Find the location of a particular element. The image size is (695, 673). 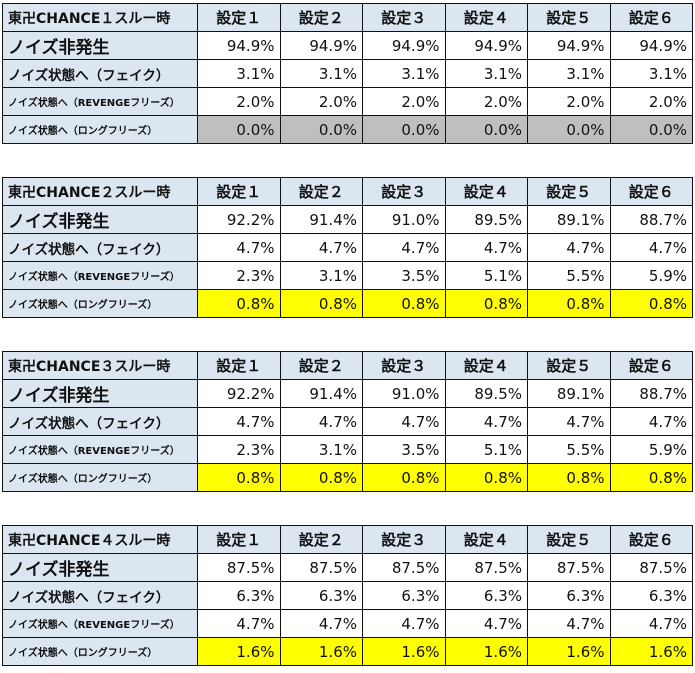

table-row: ノイズ状態へ（フェイク） 4.7% 4.7% 4.7% 4.7% 4.7% 4.7% is located at coordinates (347, 247).